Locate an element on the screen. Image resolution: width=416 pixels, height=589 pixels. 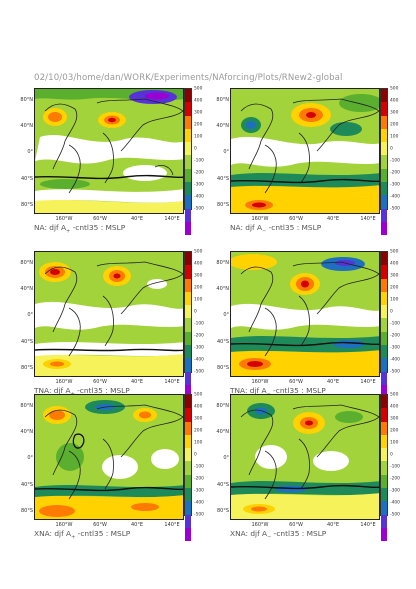
mslp-anomaly-map is located at coordinates (305, 457).